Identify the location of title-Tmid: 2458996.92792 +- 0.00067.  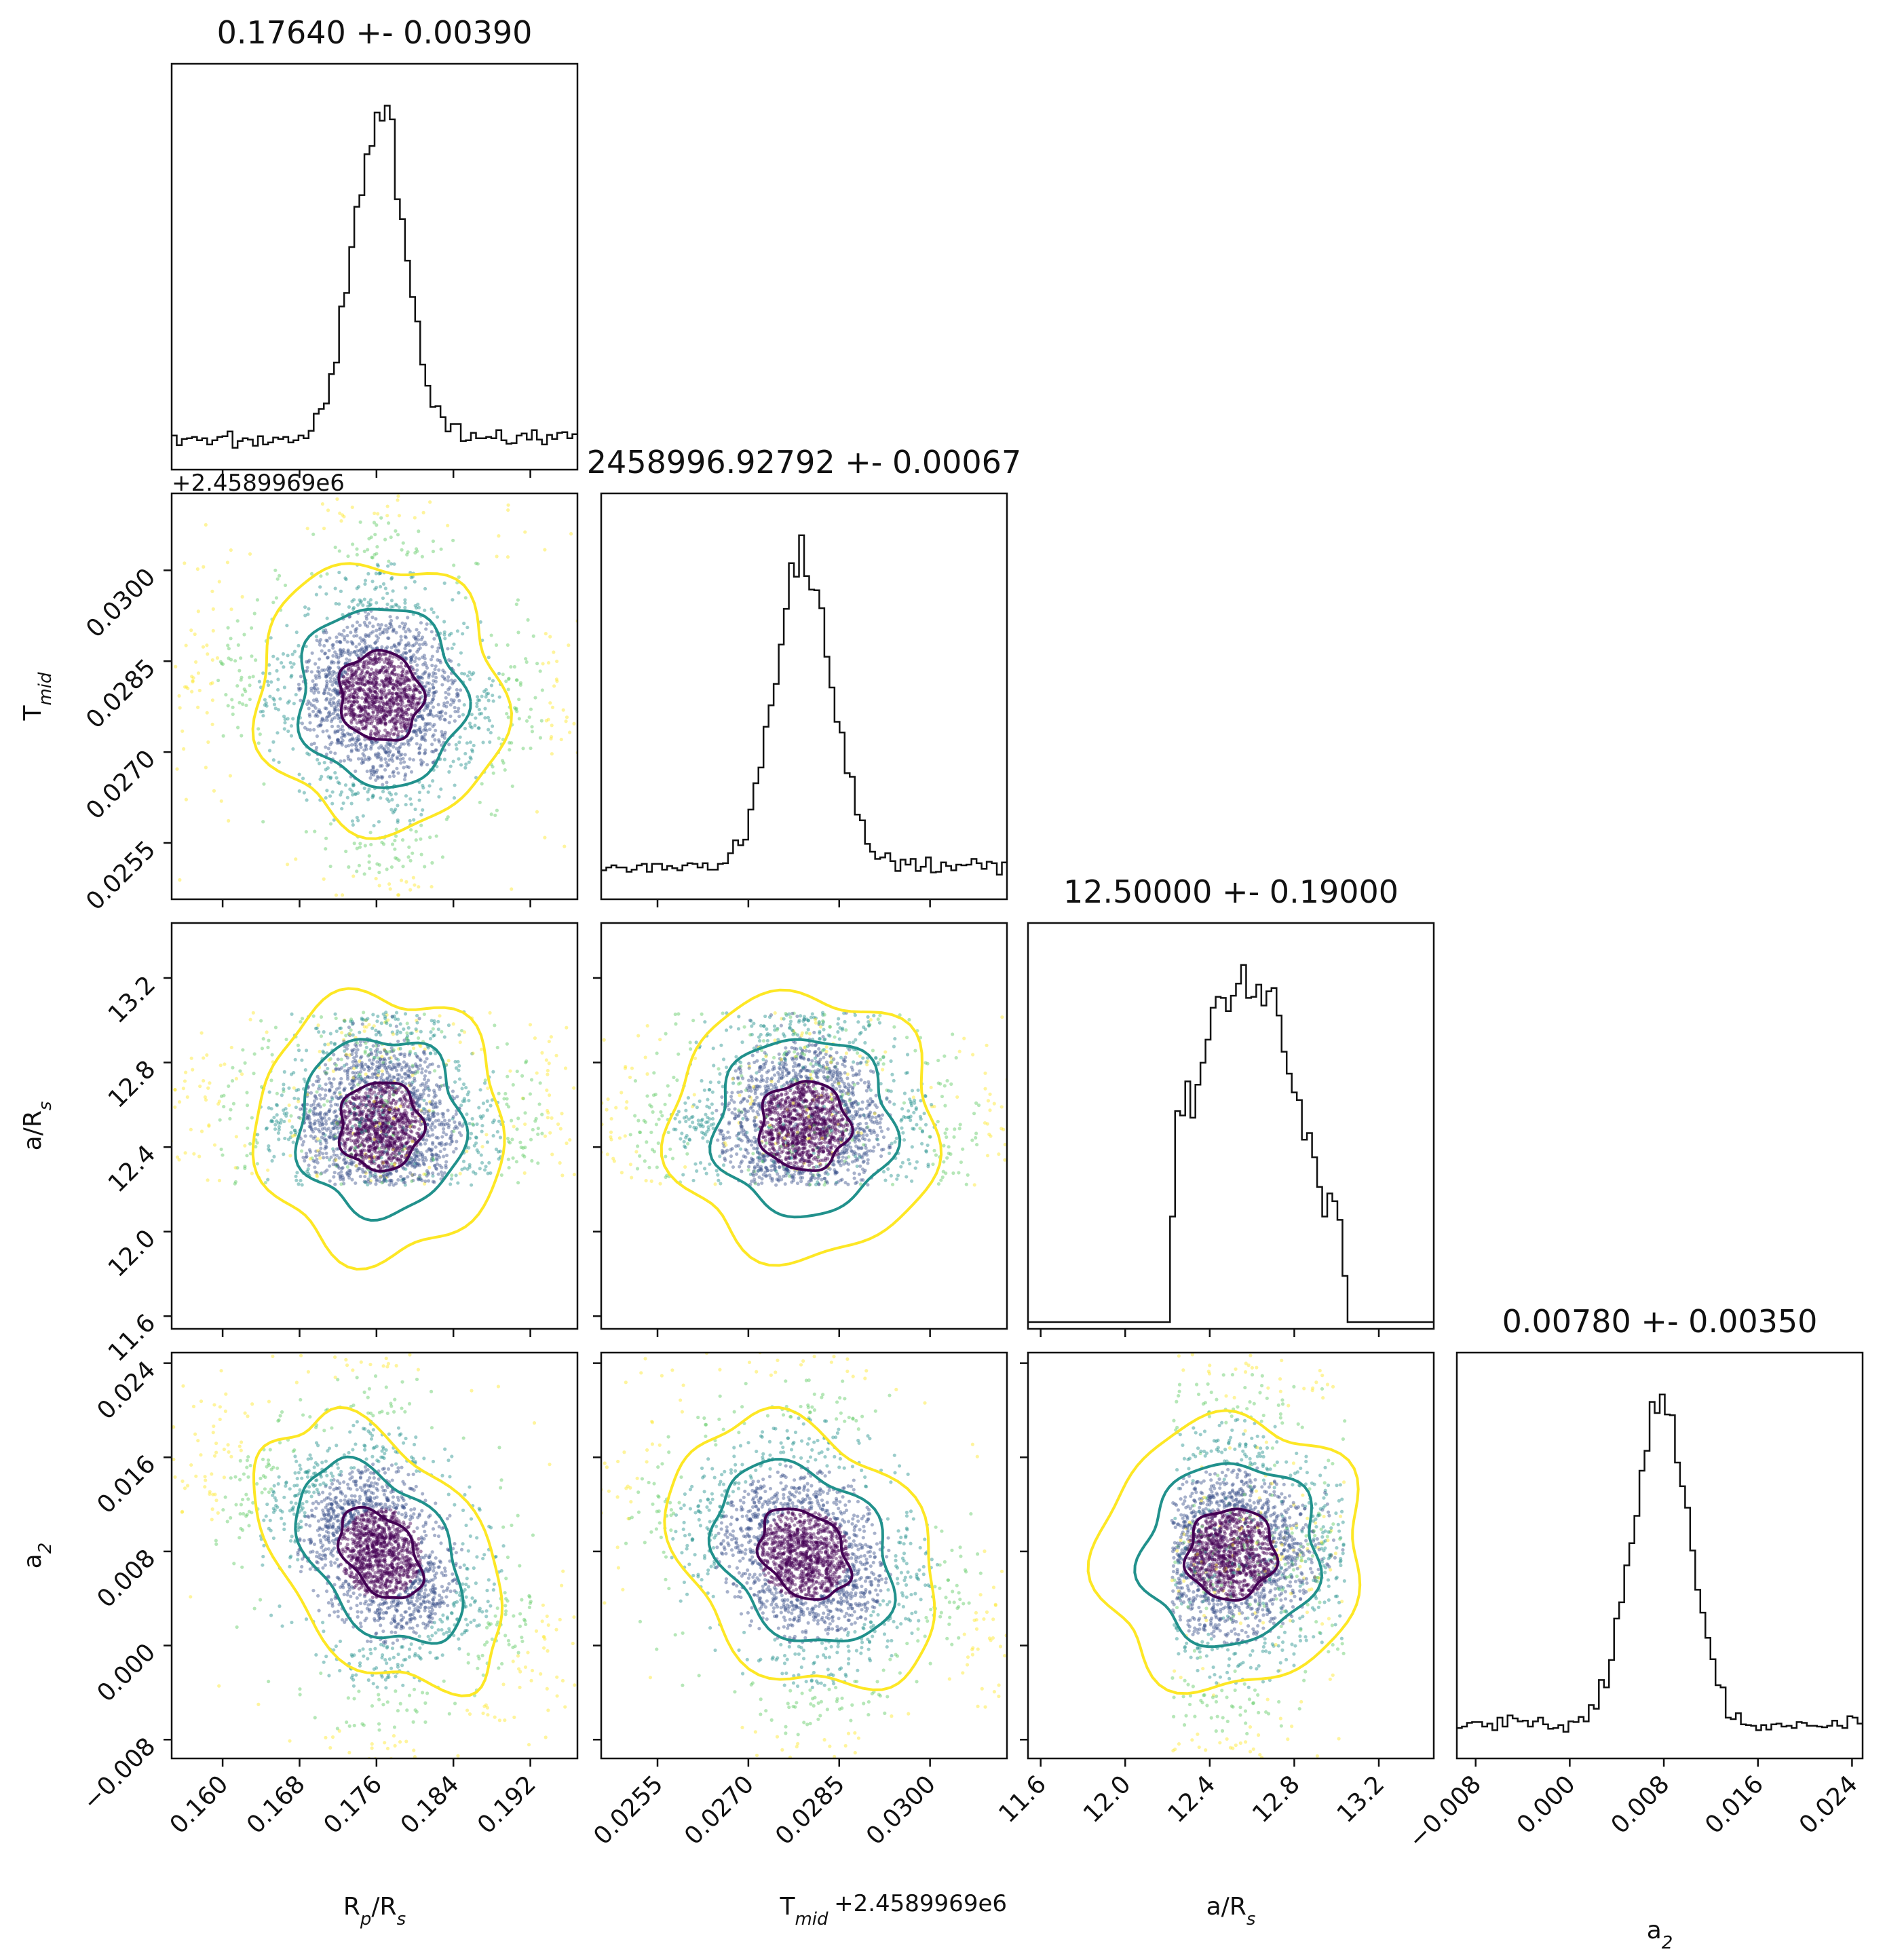
(804, 462).